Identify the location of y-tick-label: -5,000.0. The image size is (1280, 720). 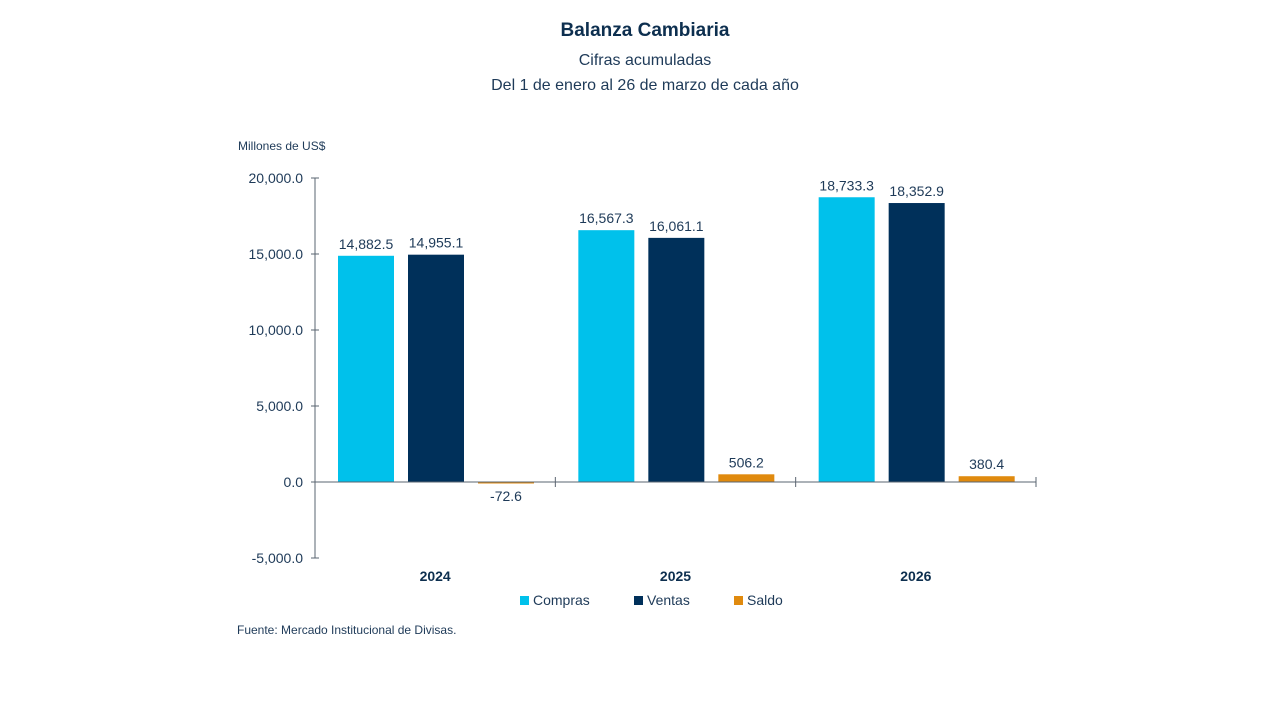
(278, 558).